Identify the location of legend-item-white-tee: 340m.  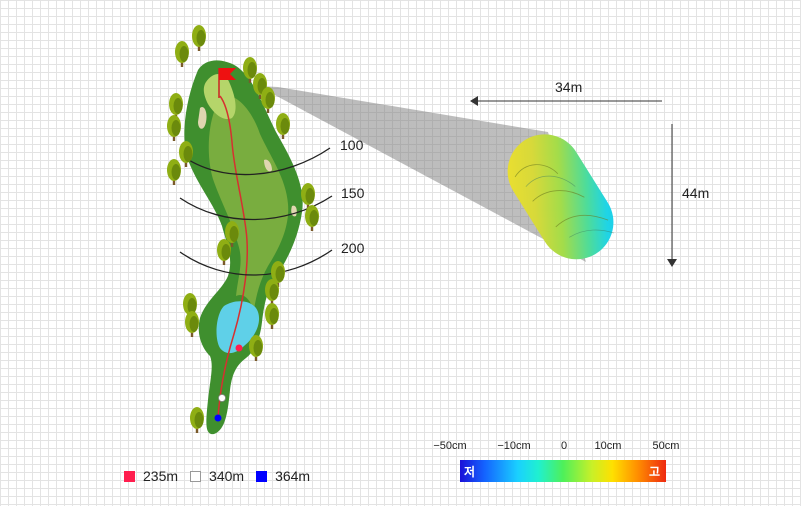
(217, 476).